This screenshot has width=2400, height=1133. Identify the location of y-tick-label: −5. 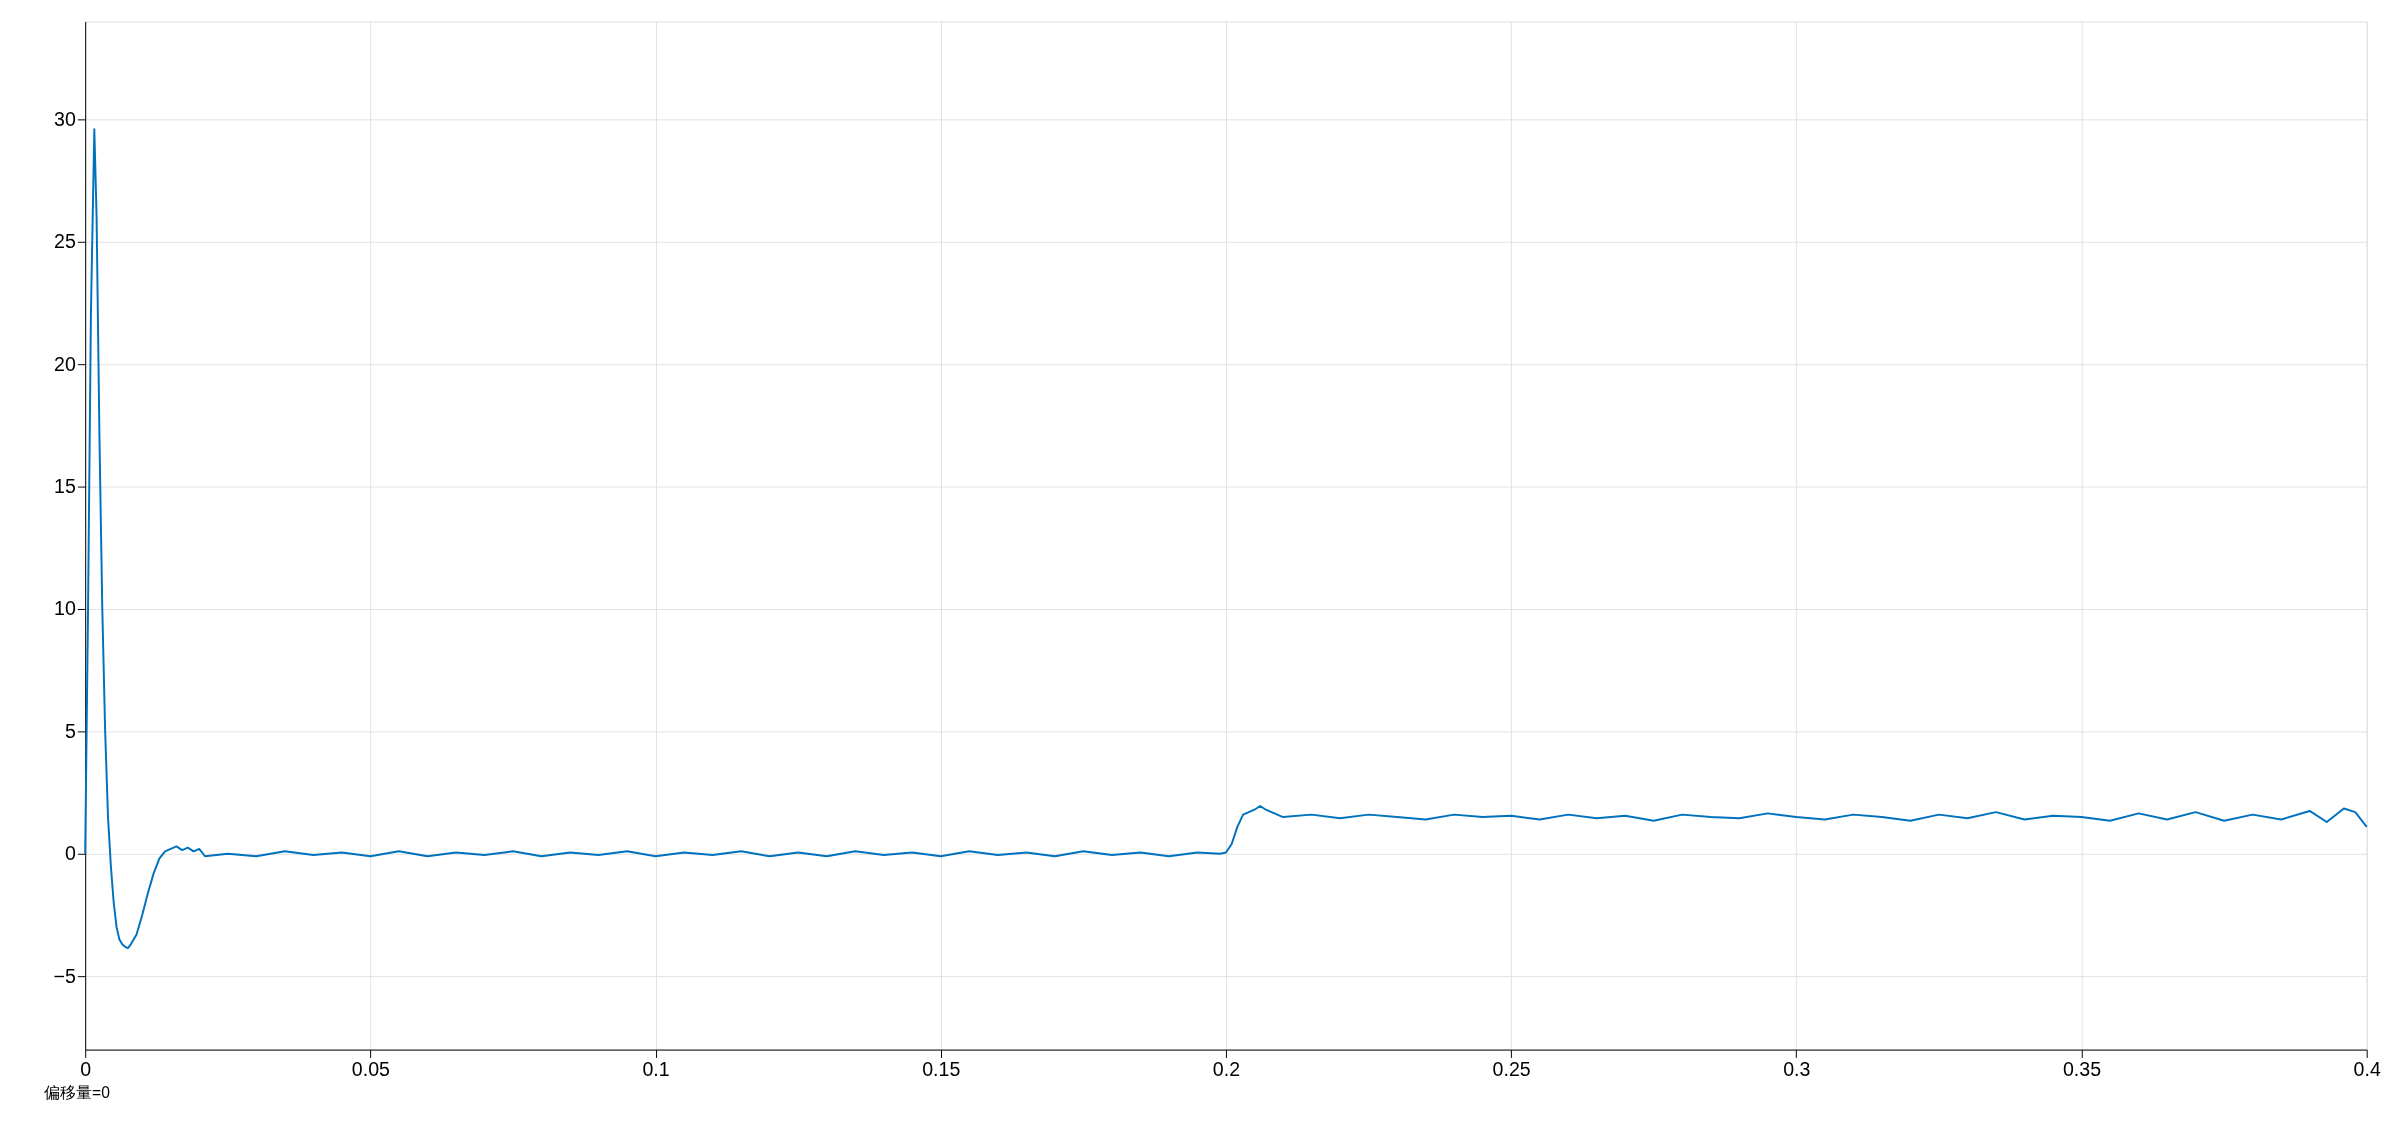
(64, 975).